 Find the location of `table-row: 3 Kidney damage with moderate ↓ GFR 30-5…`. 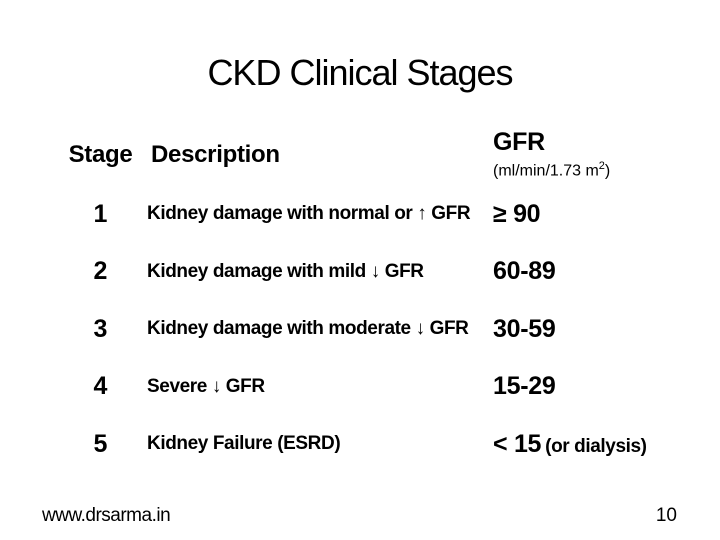

table-row: 3 Kidney damage with moderate ↓ GFR 30-5… is located at coordinates (373, 329).